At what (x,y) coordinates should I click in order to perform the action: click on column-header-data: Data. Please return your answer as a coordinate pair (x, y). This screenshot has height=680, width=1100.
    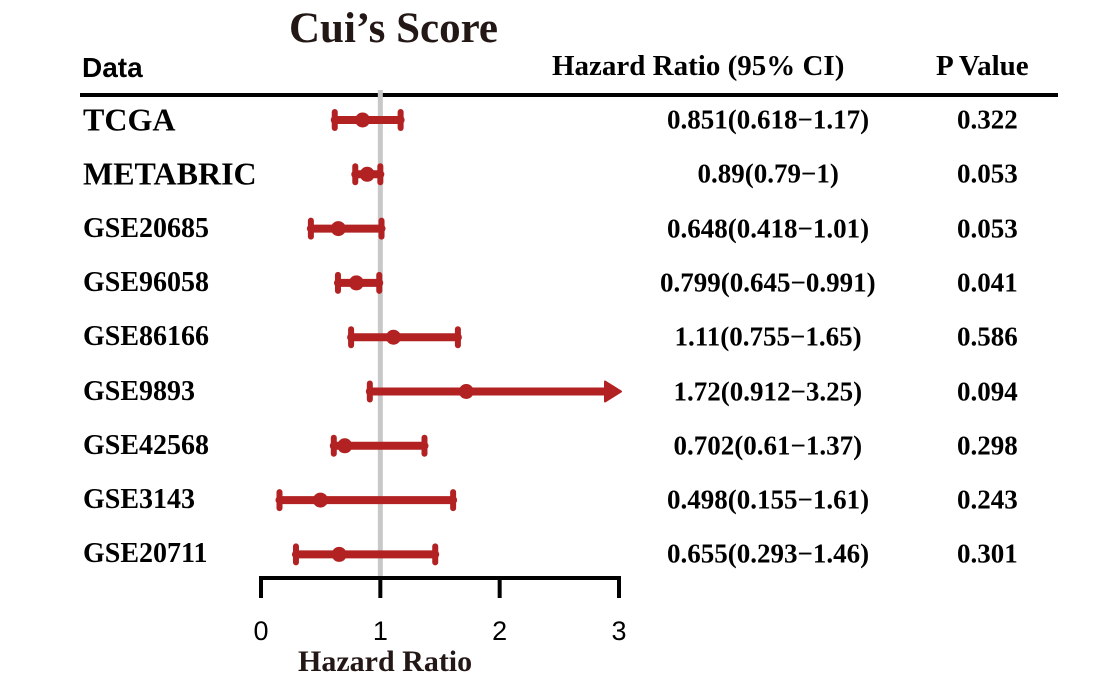
    Looking at the image, I should click on (112, 67).